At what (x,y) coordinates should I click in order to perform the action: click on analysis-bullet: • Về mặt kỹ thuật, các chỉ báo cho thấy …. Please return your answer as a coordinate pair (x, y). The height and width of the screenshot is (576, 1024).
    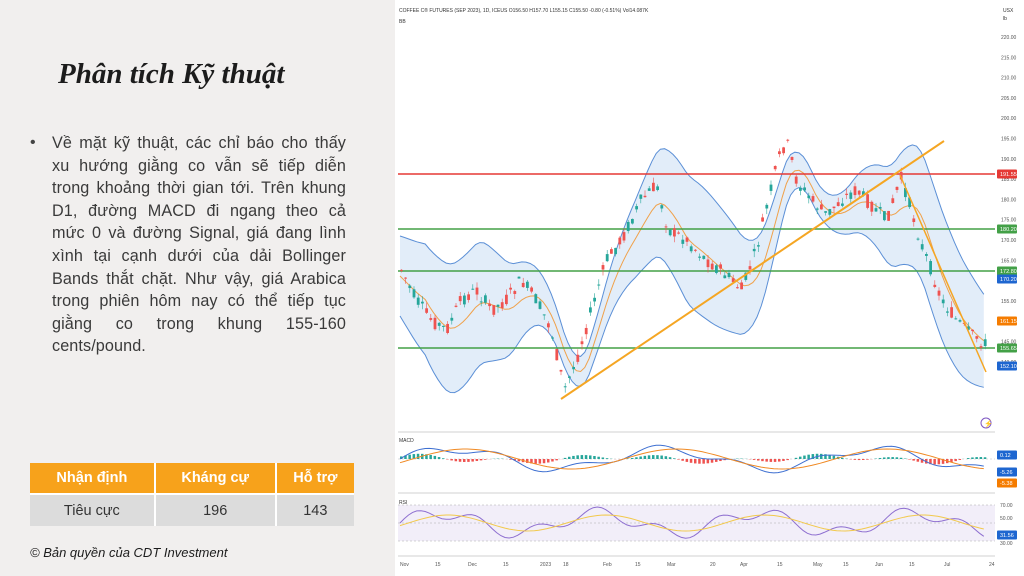
    Looking at the image, I should click on (188, 245).